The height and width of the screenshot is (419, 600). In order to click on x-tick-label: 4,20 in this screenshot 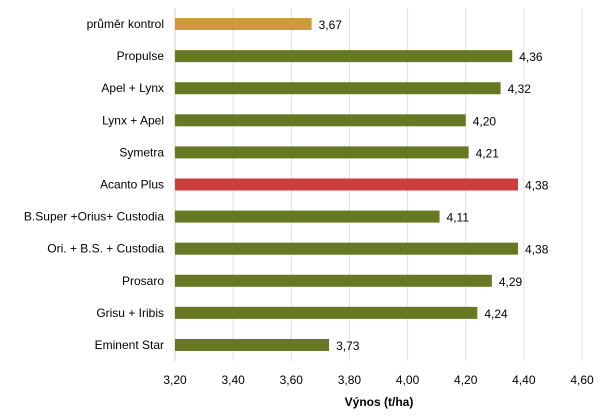, I will do `click(466, 380)`.